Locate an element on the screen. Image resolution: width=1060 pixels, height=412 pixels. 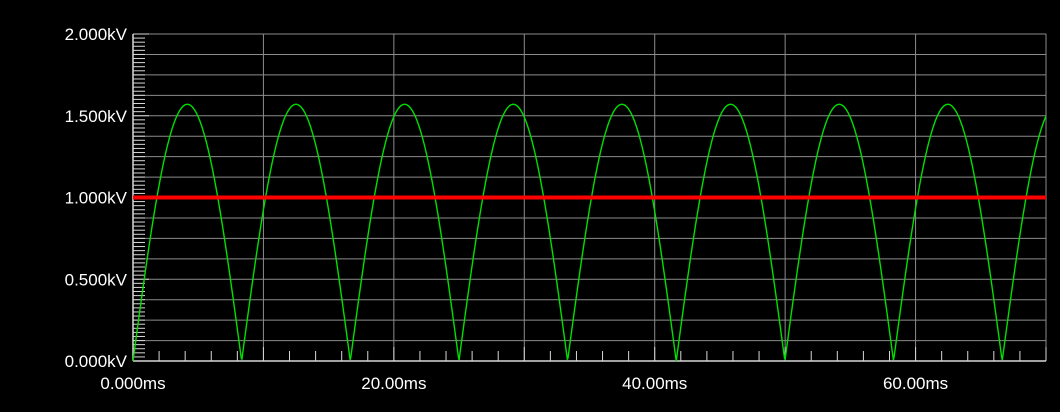
y-tick-label: 0.000kV is located at coordinates (96, 361).